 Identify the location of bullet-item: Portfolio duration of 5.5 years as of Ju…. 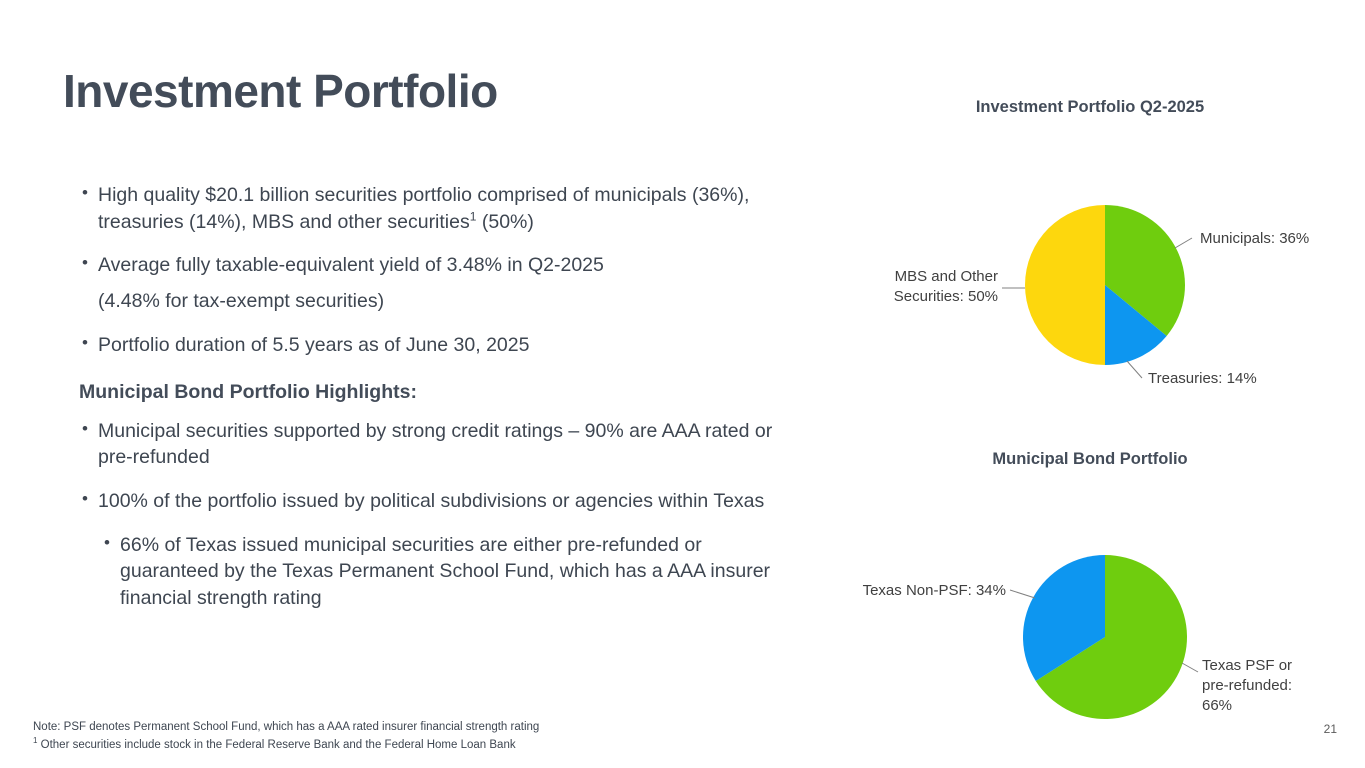
(426, 345).